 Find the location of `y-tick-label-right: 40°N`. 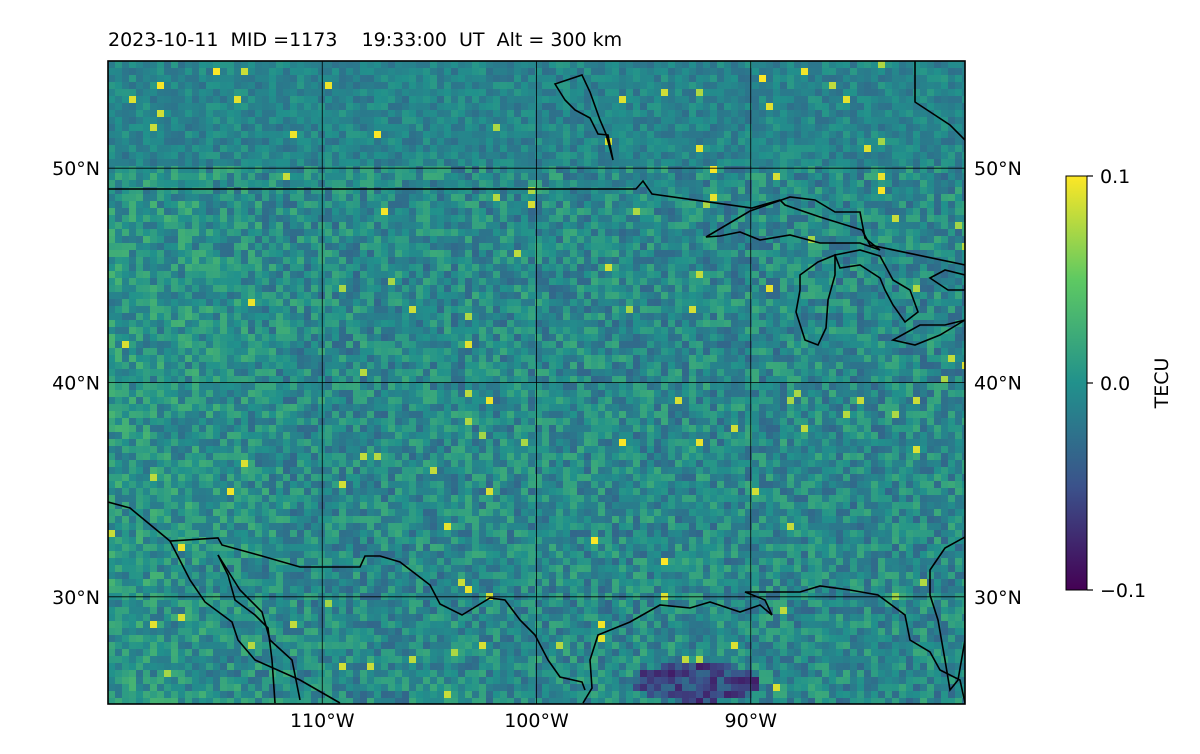

y-tick-label-right: 40°N is located at coordinates (998, 384).